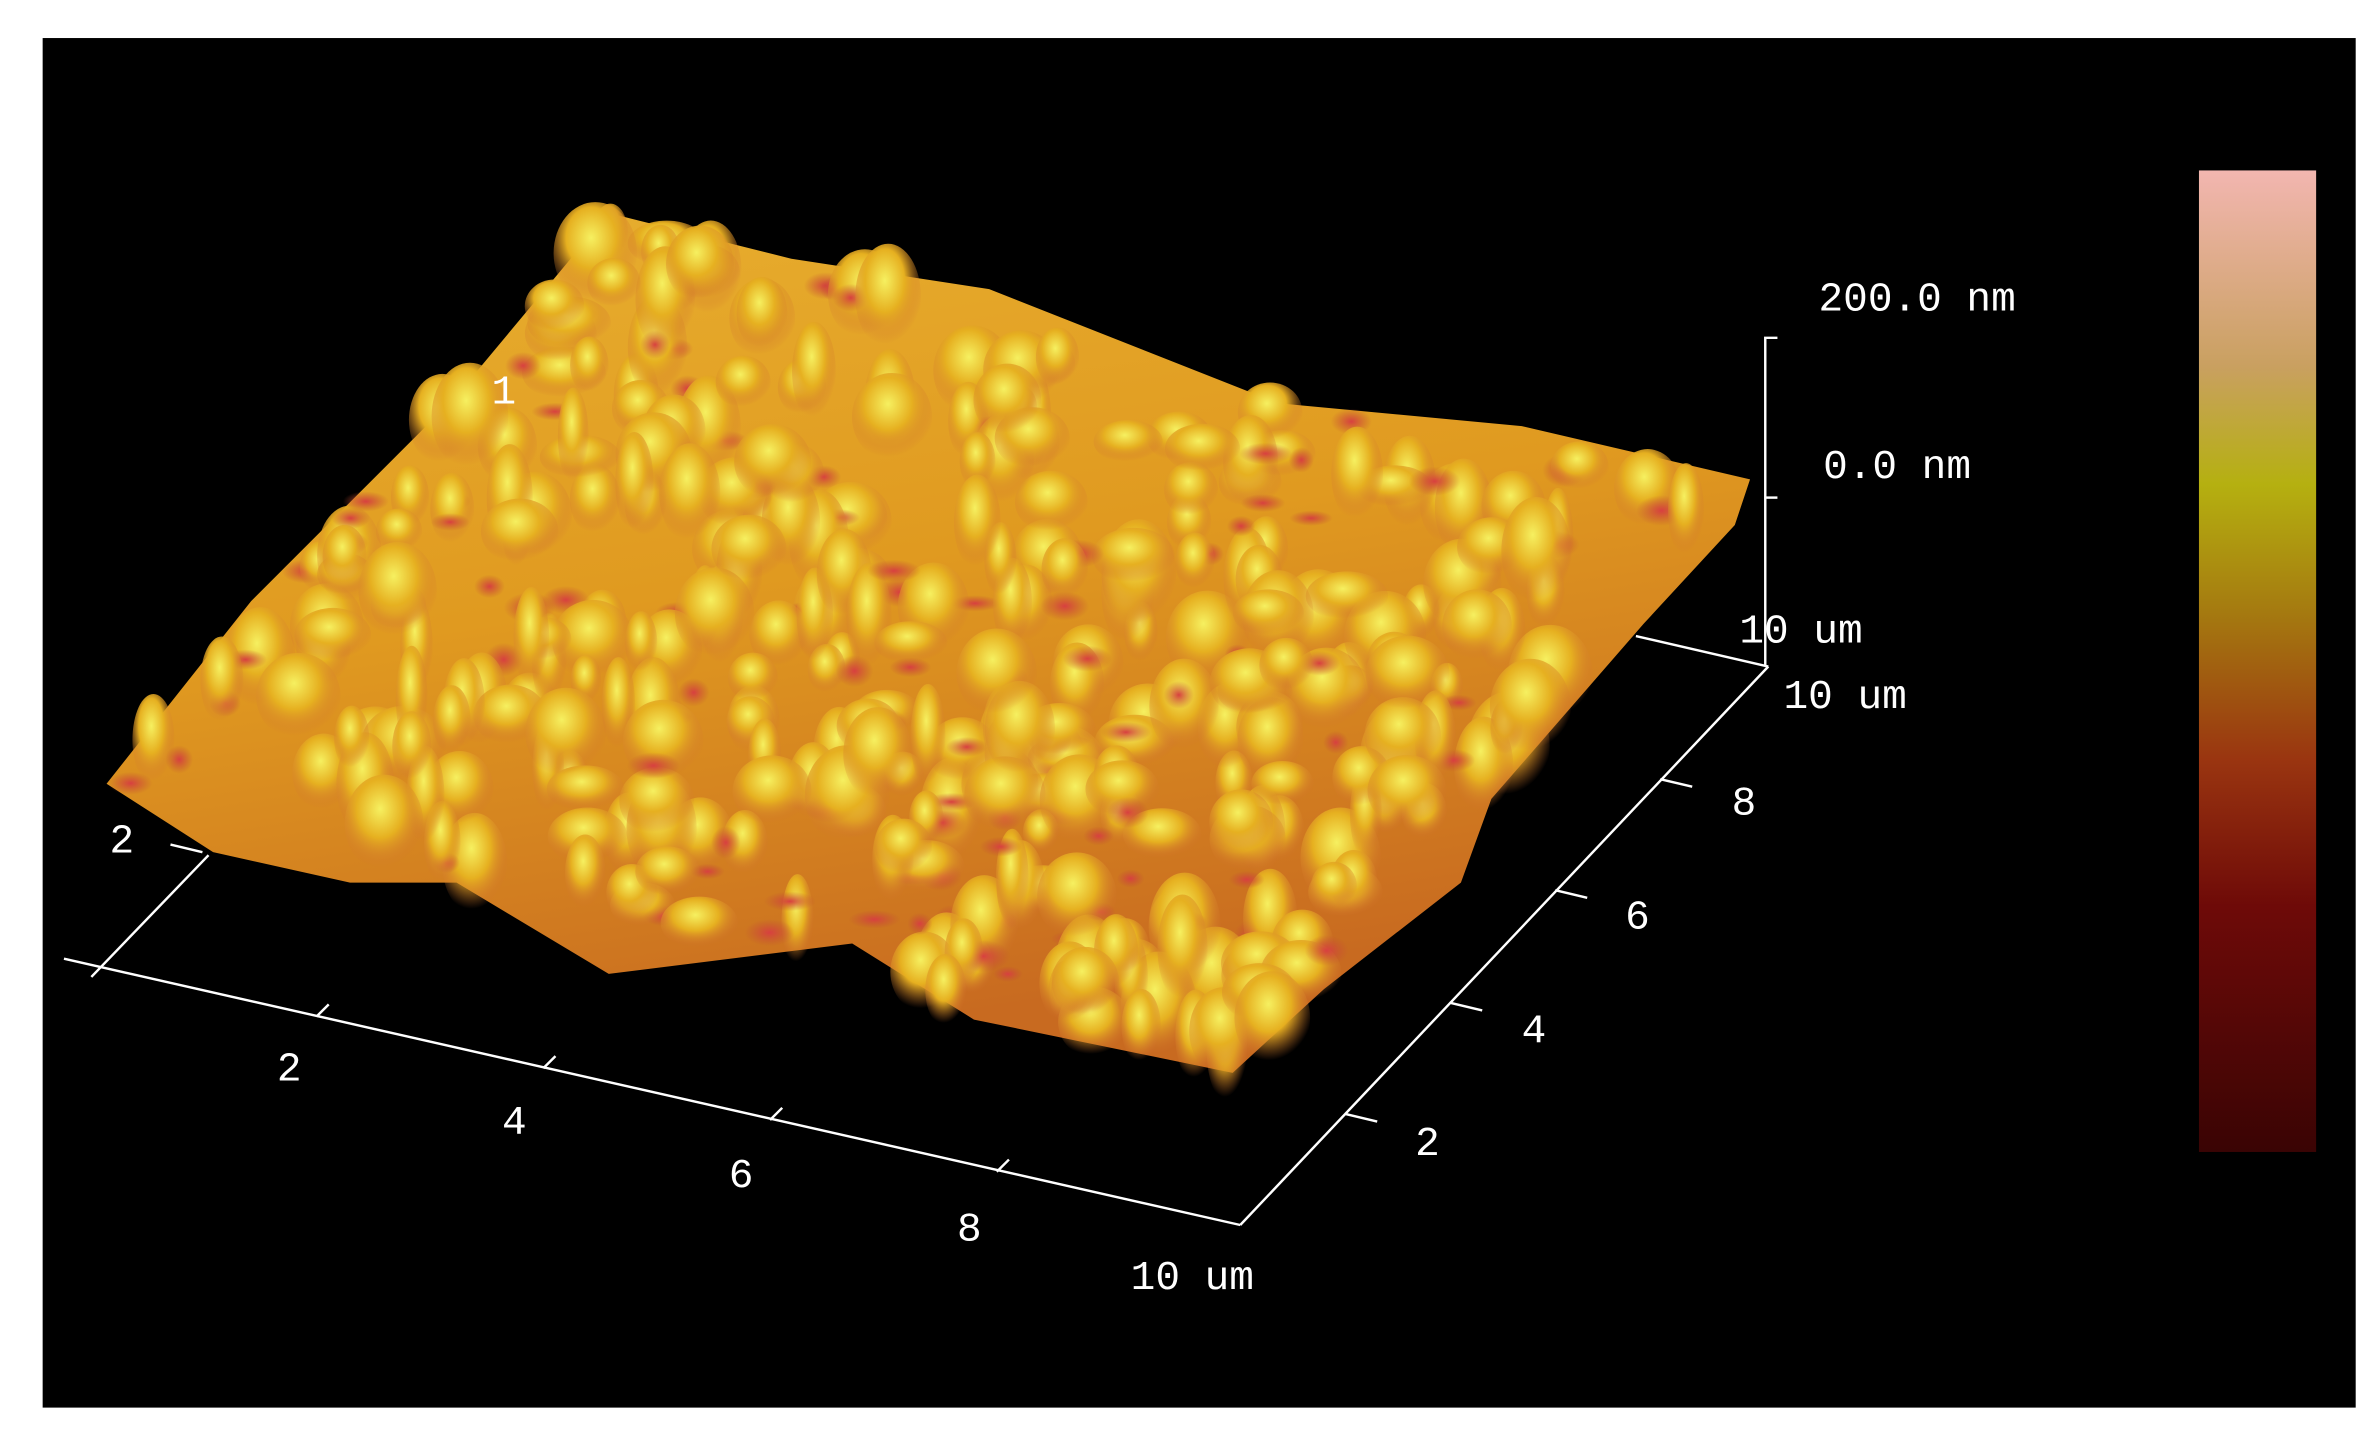 This screenshot has height=1435, width=2374. I want to click on y-tick-label: 8, so click(1744, 804).